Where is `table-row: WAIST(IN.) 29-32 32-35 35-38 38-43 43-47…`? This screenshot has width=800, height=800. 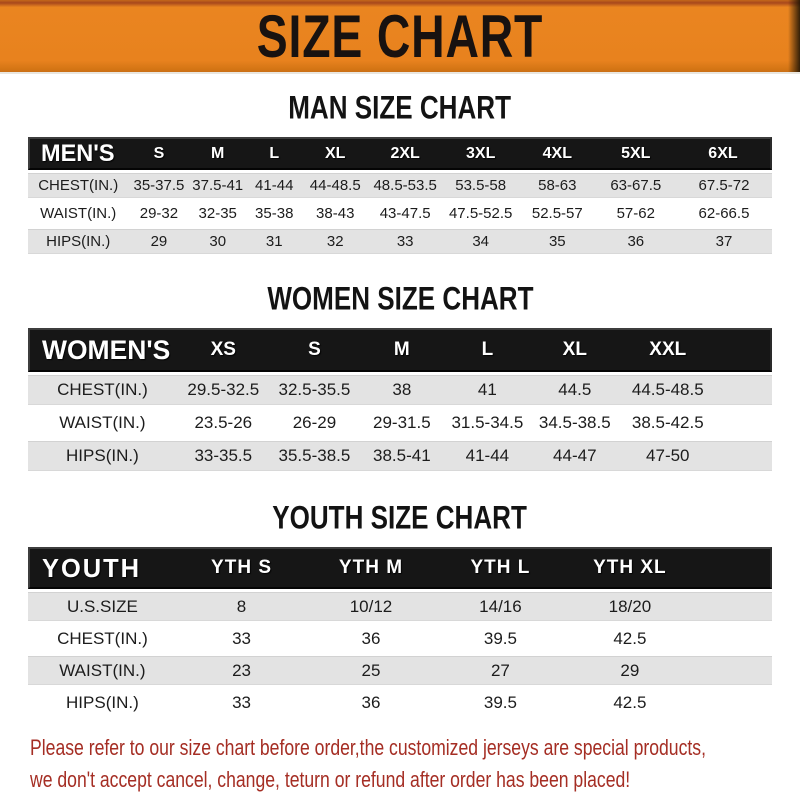 table-row: WAIST(IN.) 29-32 32-35 35-38 38-43 43-47… is located at coordinates (400, 213).